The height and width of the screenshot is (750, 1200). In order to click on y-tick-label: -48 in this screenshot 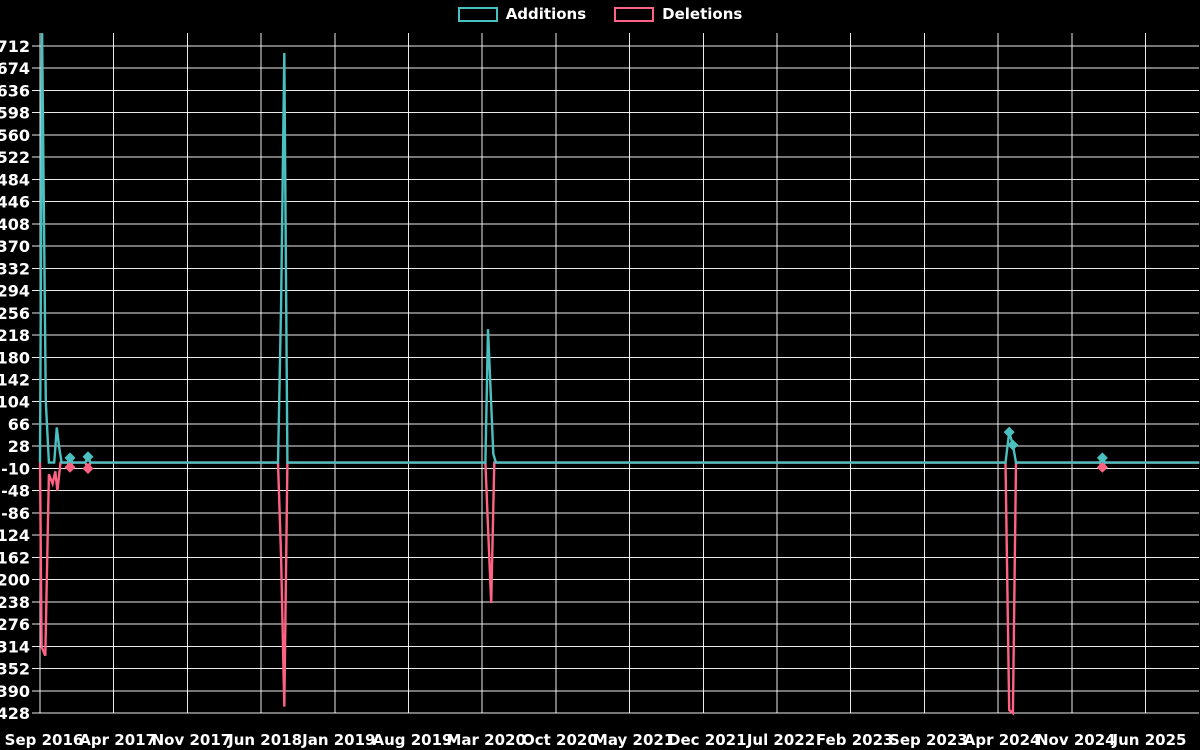, I will do `click(15, 491)`.